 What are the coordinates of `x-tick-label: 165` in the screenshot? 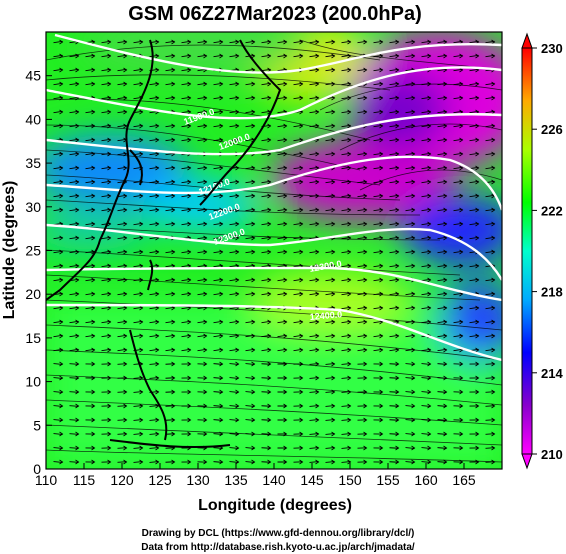 It's located at (464, 480).